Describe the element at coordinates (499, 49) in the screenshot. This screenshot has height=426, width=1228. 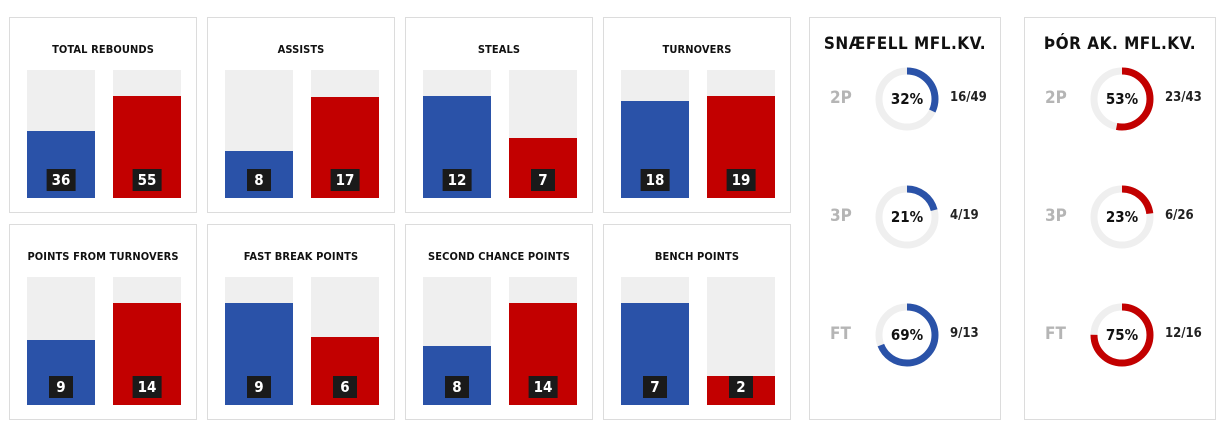
I see `stat-title: STEALS` at that location.